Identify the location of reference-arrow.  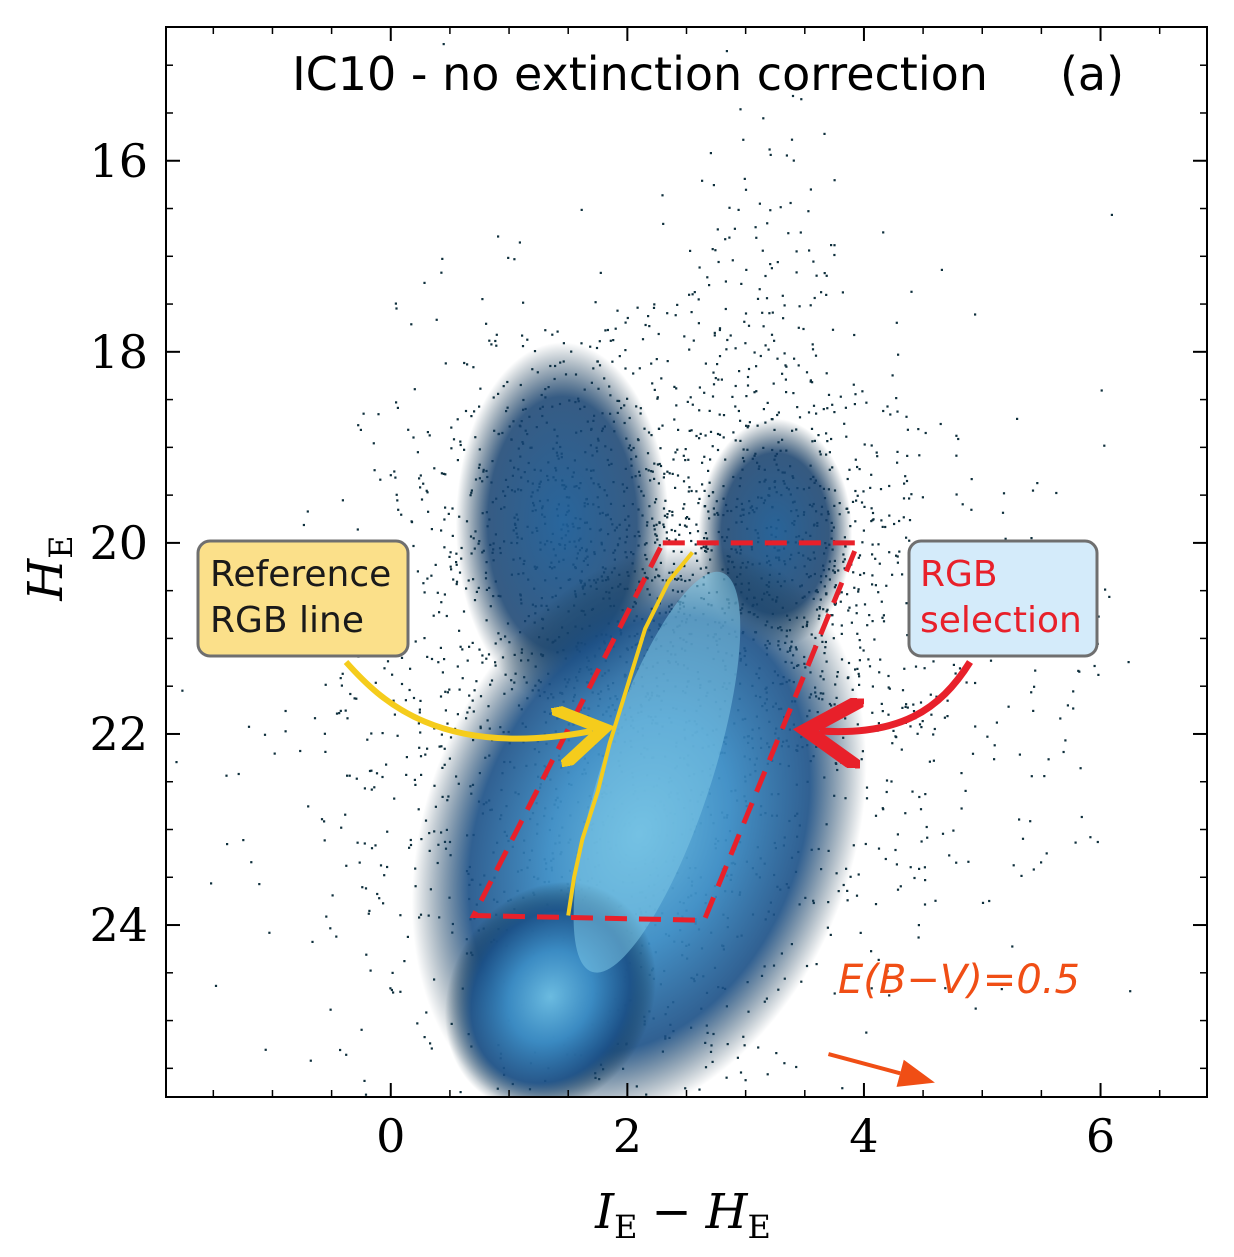
(467, 699).